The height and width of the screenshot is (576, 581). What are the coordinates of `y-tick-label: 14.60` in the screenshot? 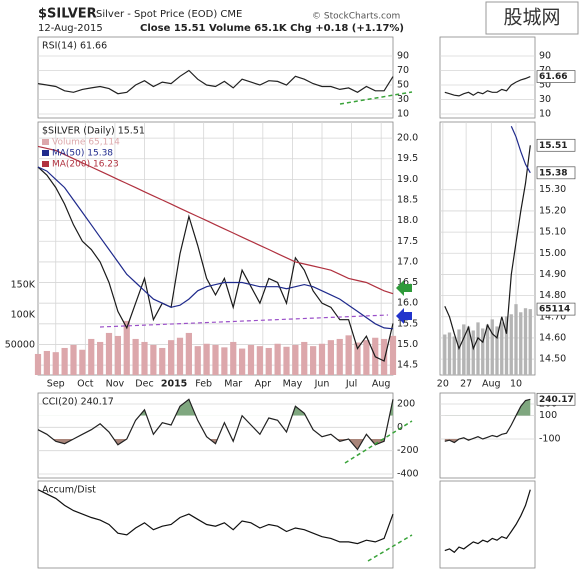 It's located at (552, 337).